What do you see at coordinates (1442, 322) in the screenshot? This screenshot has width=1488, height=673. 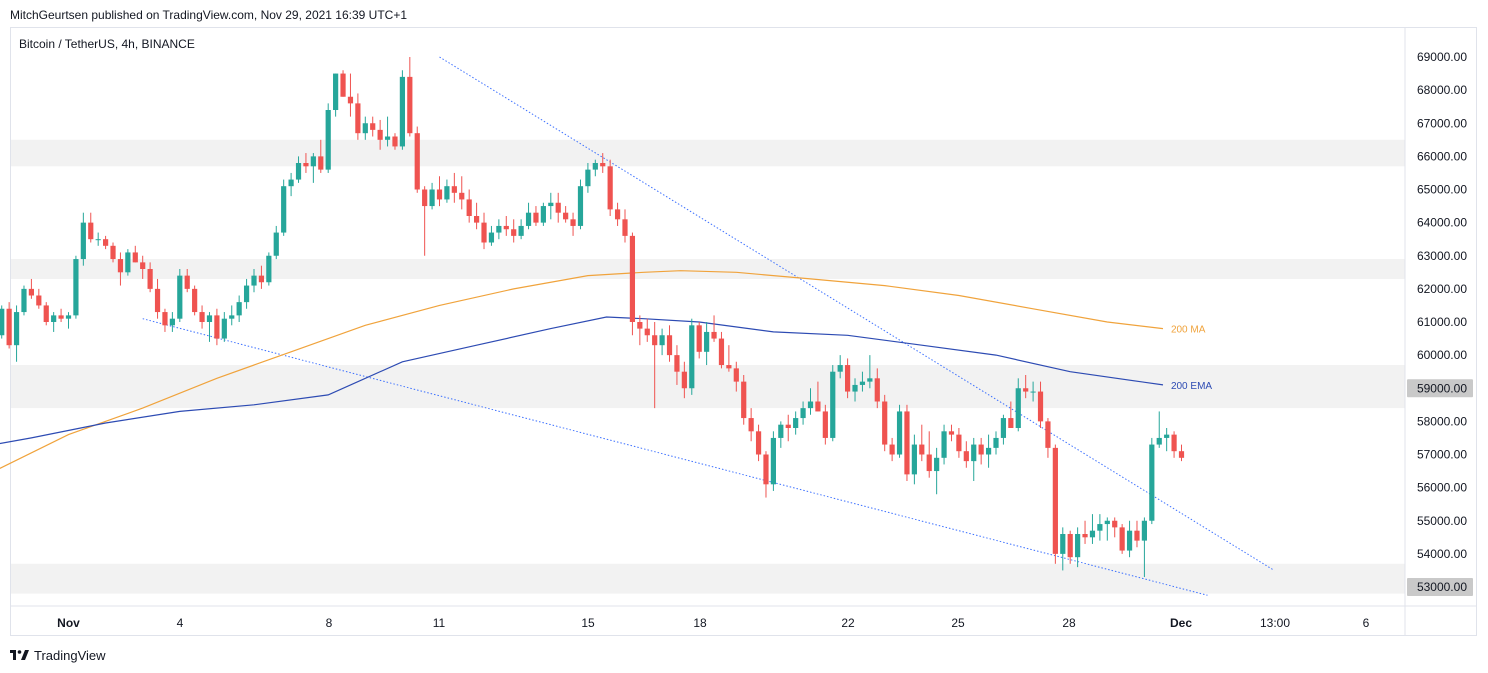 I see `y-tick-label: 61000.00` at bounding box center [1442, 322].